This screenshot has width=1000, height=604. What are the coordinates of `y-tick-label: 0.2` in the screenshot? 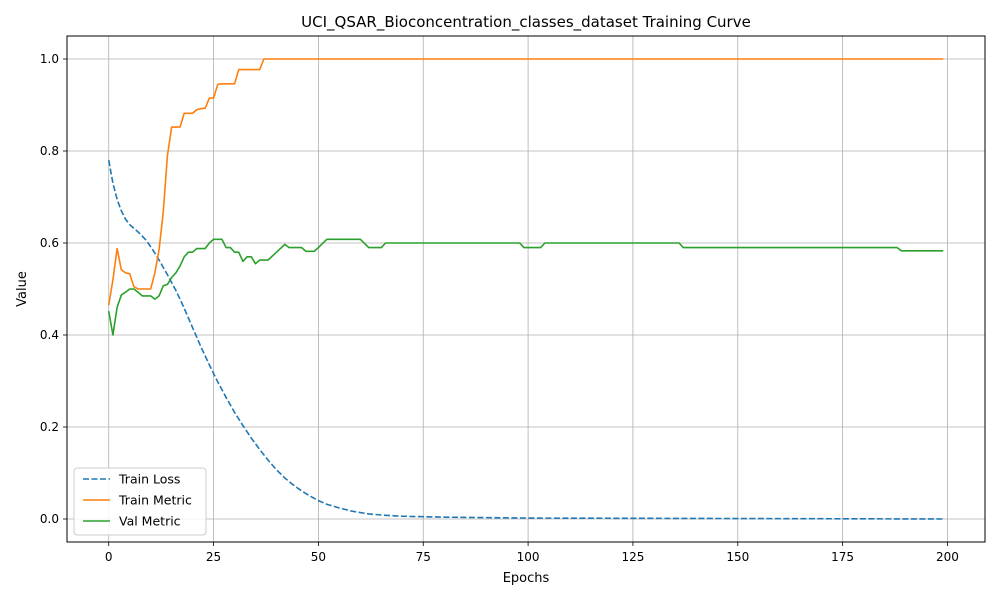 It's located at (49, 427).